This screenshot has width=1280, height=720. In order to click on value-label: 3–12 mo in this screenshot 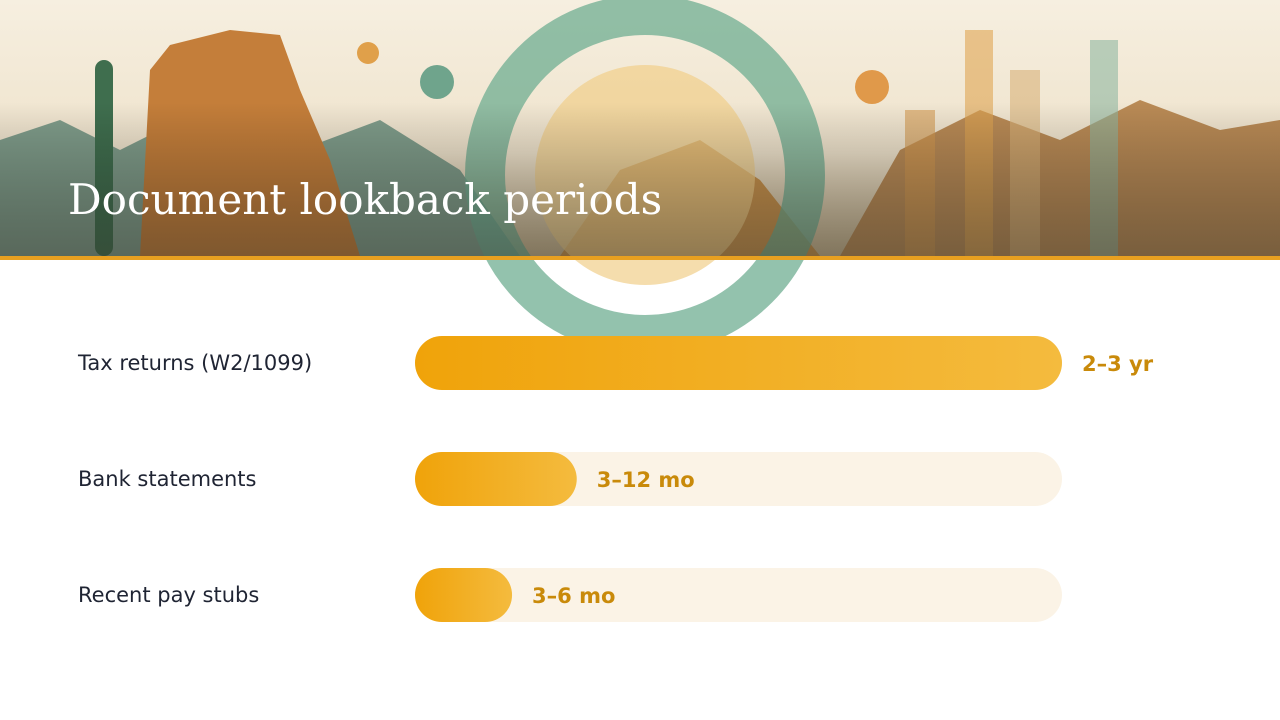, I will do `click(646, 480)`.